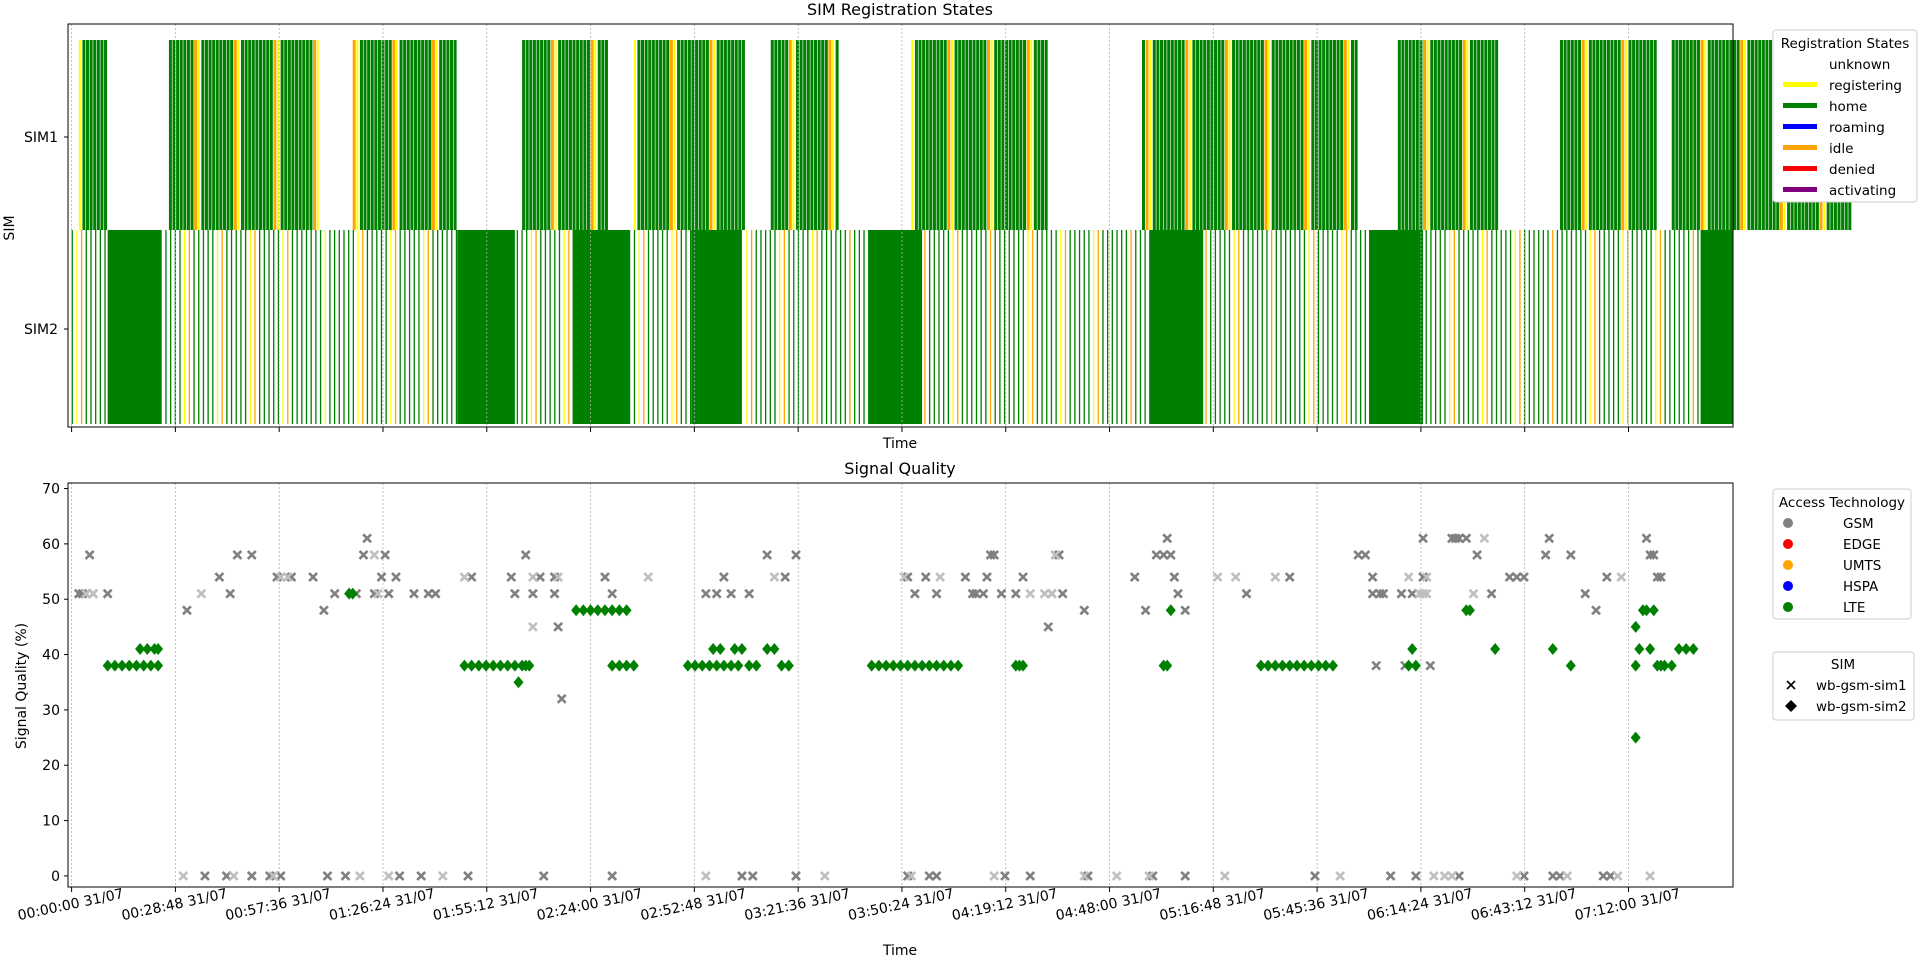 The image size is (1920, 965). Describe the element at coordinates (1861, 587) in the screenshot. I see `access-label-HSPA: HSPA` at that location.